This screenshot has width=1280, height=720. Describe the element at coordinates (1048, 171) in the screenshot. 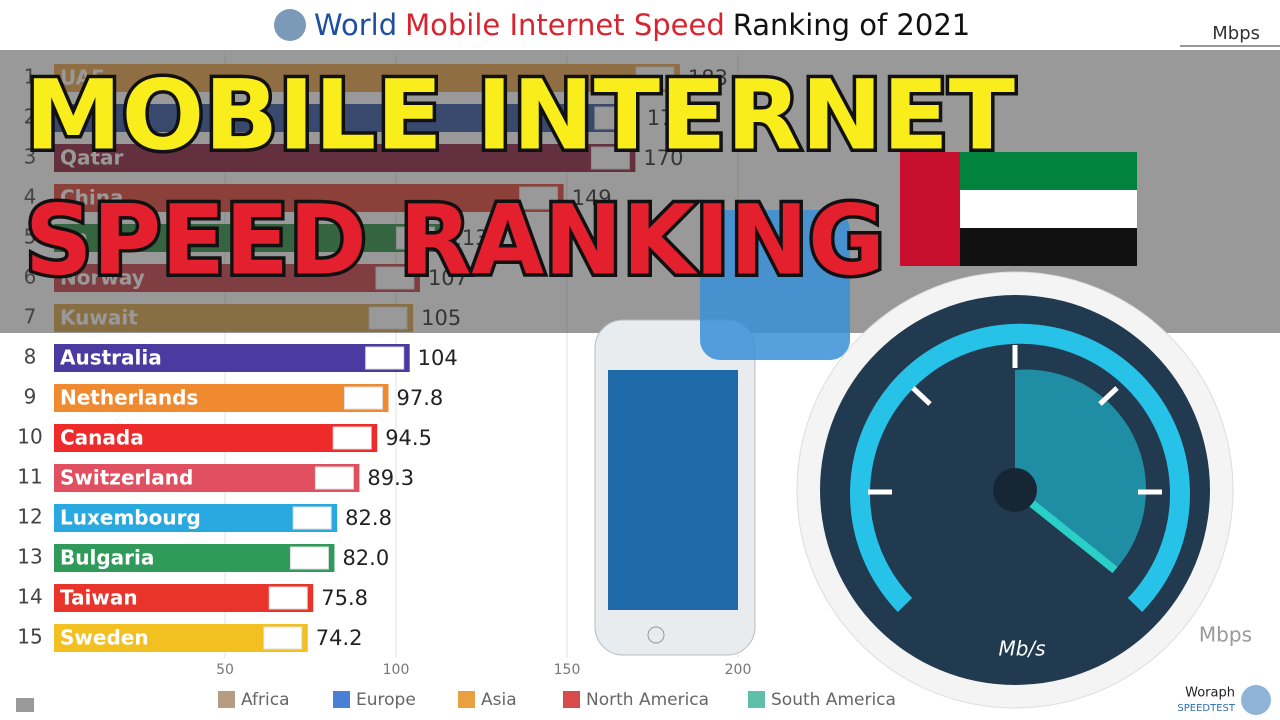

I see `flag-green` at that location.